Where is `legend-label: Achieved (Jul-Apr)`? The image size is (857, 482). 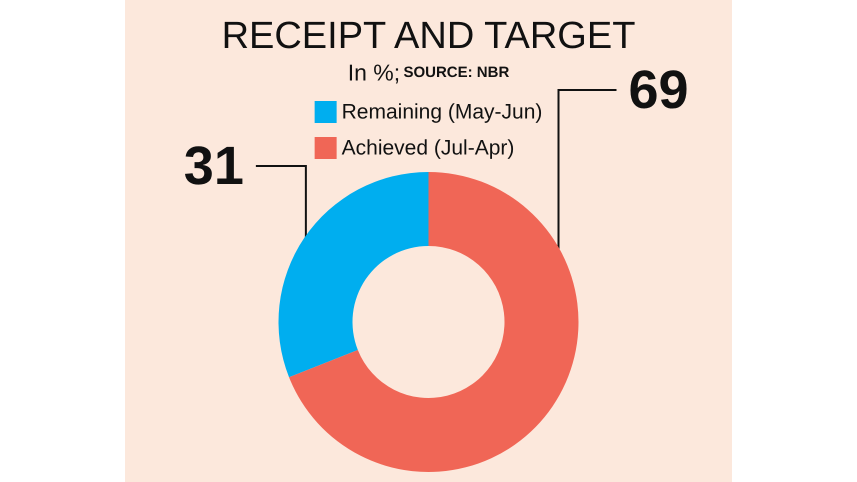 legend-label: Achieved (Jul-Apr) is located at coordinates (428, 148).